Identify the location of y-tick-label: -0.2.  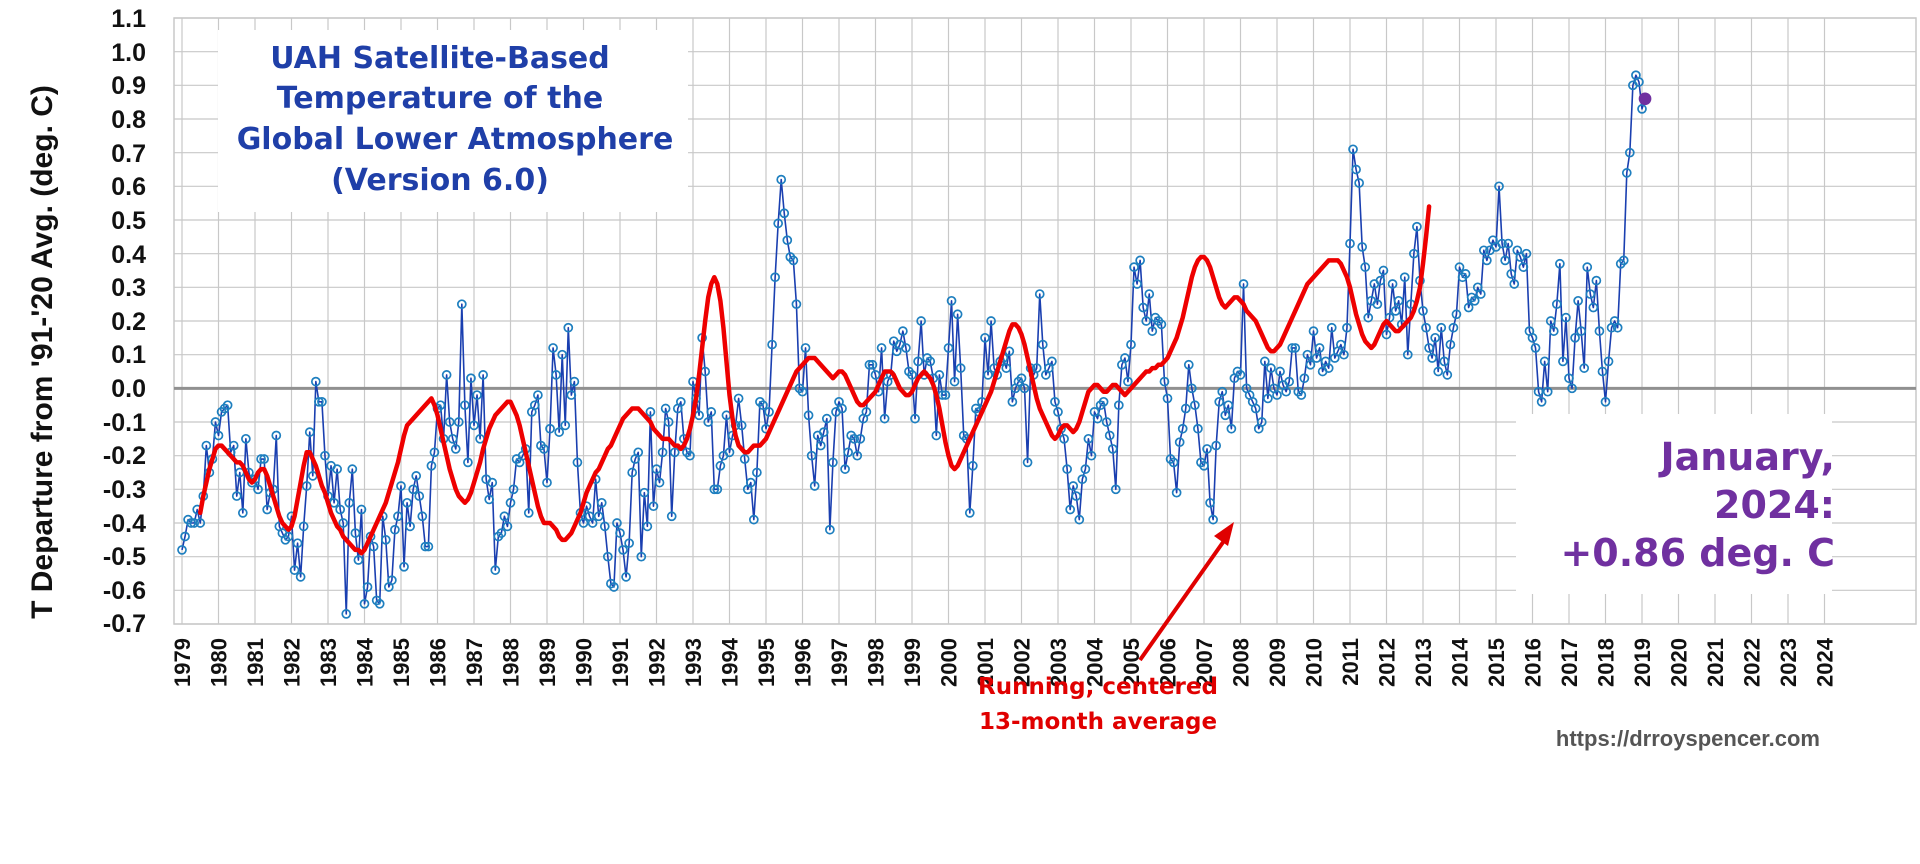
(124, 456).